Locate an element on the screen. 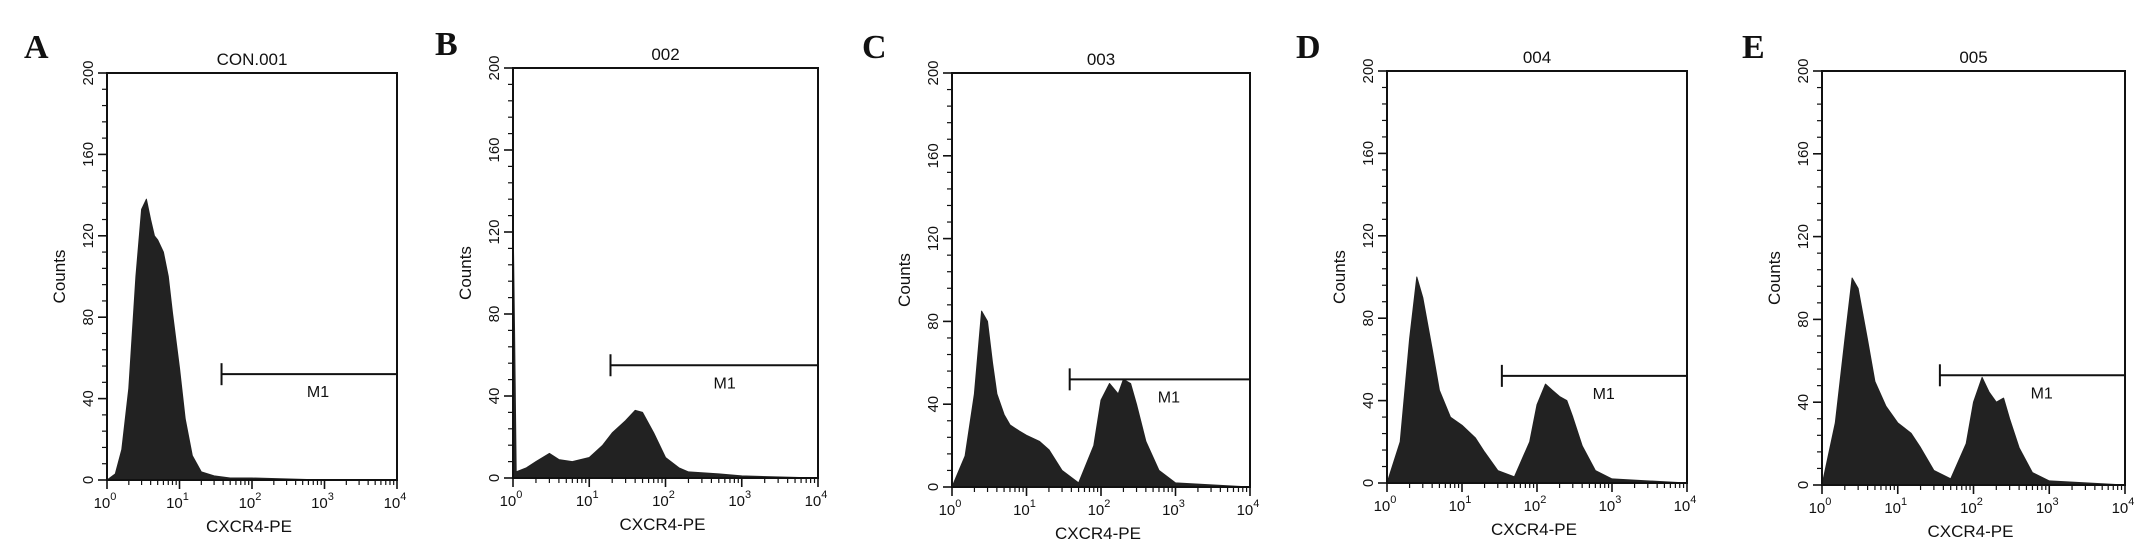 The height and width of the screenshot is (544, 2137). panel-letter: E is located at coordinates (1753, 47).